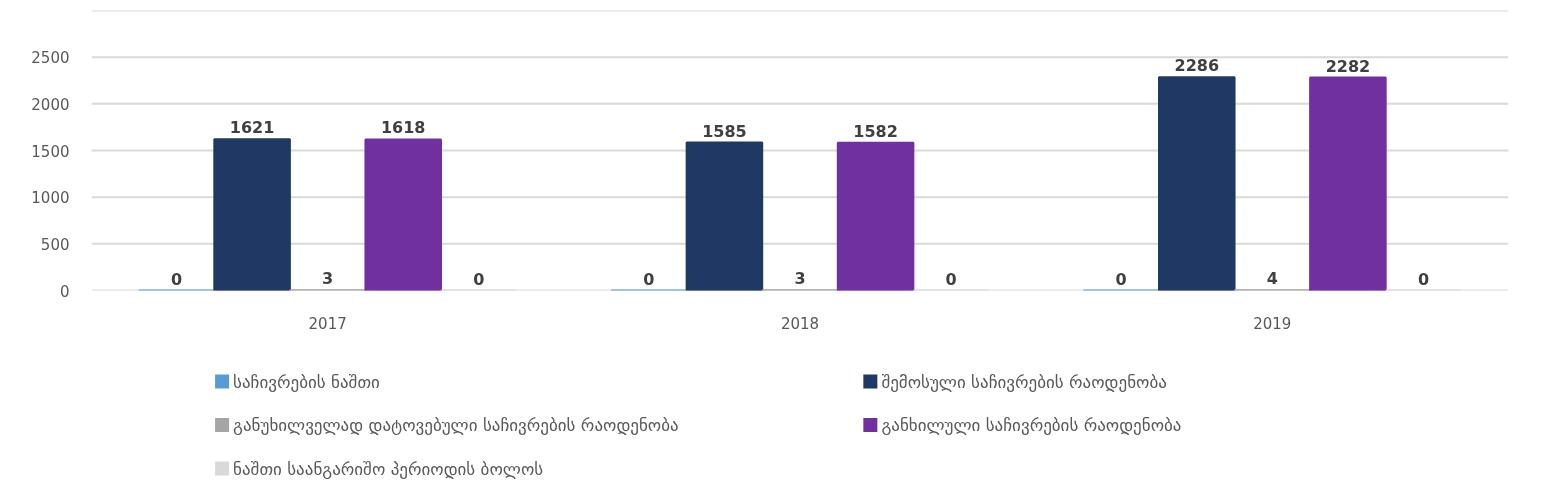 The image size is (1541, 481). Describe the element at coordinates (1024, 381) in the screenshot. I see `legend-label: შემოსული საჩივრების რაოდენობა` at that location.